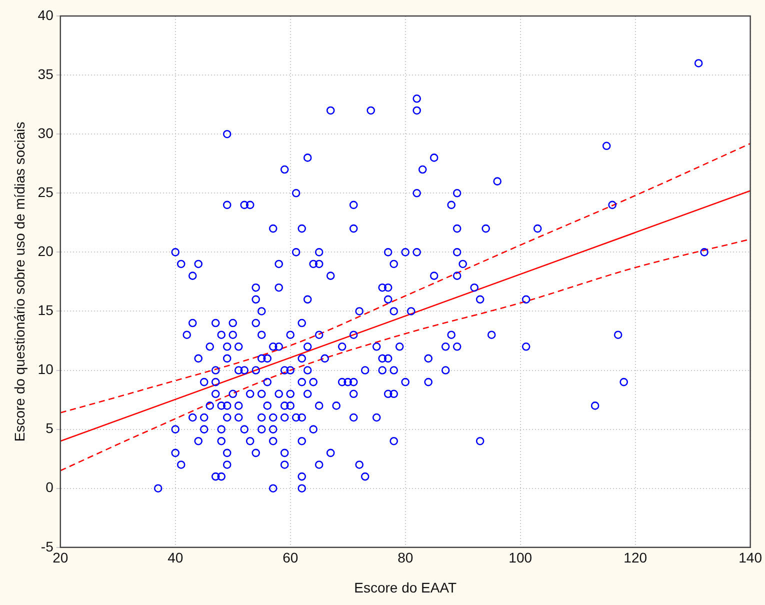  I want to click on x-tick-label: 60, so click(290, 558).